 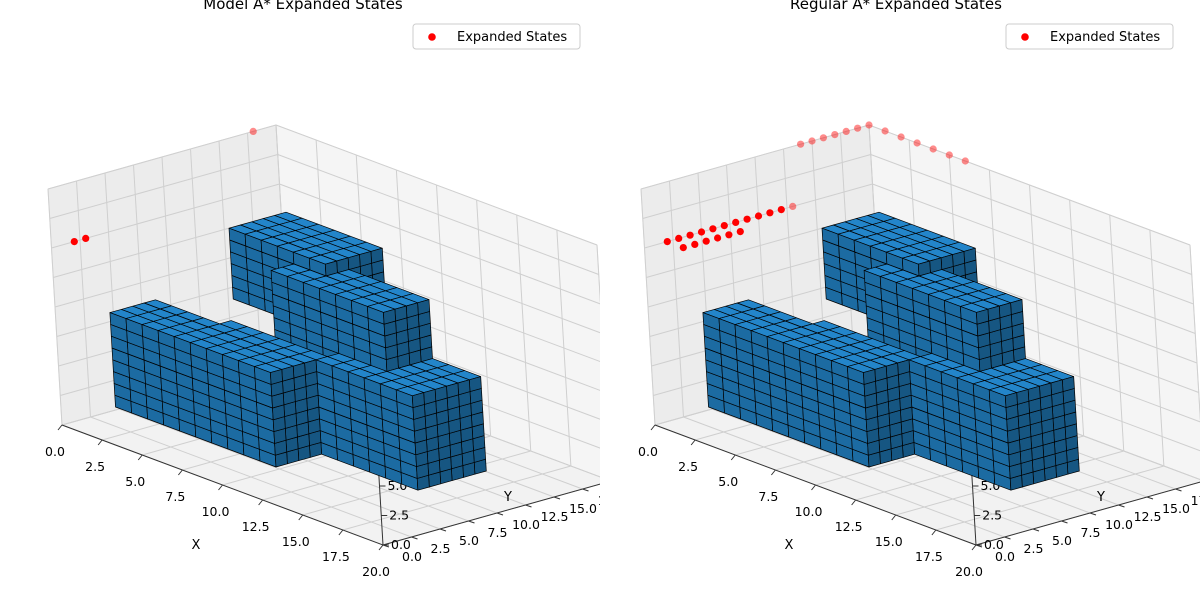 I want to click on y-tick-label: 0.0, so click(x=1005, y=556).